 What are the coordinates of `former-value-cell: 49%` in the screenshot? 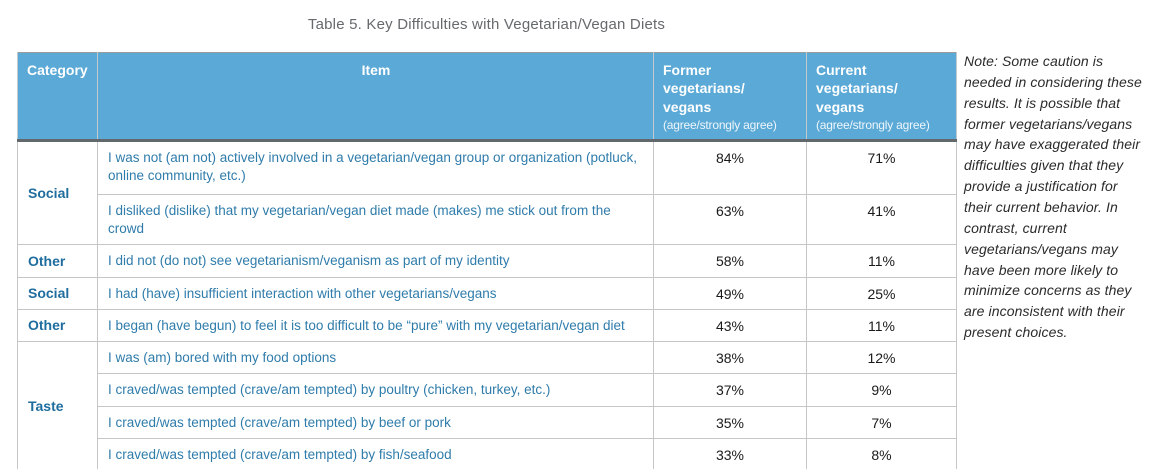 It's located at (730, 293).